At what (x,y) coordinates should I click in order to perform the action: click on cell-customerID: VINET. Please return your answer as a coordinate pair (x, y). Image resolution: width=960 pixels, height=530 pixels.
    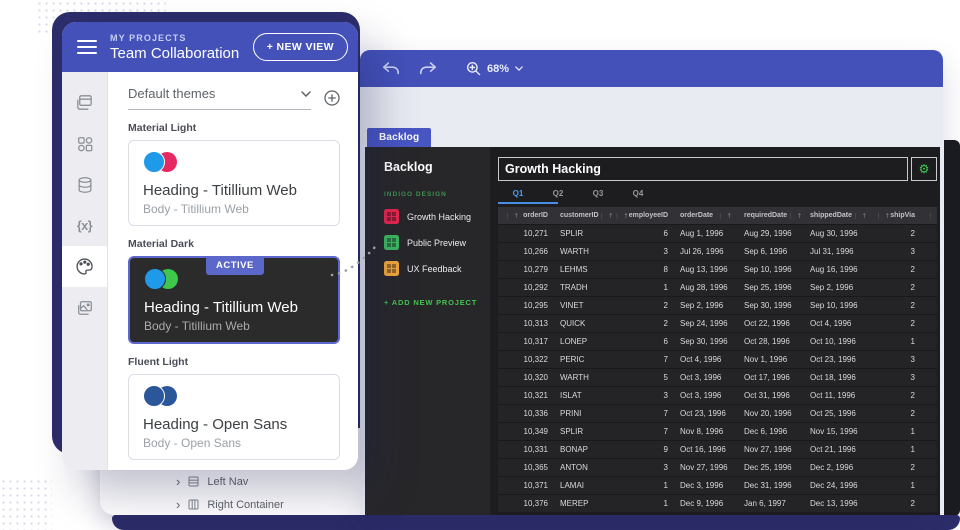
    Looking at the image, I should click on (572, 305).